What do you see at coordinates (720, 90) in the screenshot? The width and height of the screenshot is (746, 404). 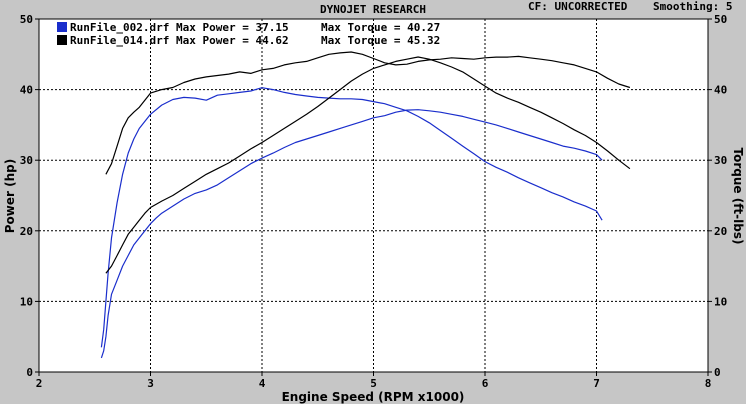 I see `y2-tick-label: 40` at bounding box center [720, 90].